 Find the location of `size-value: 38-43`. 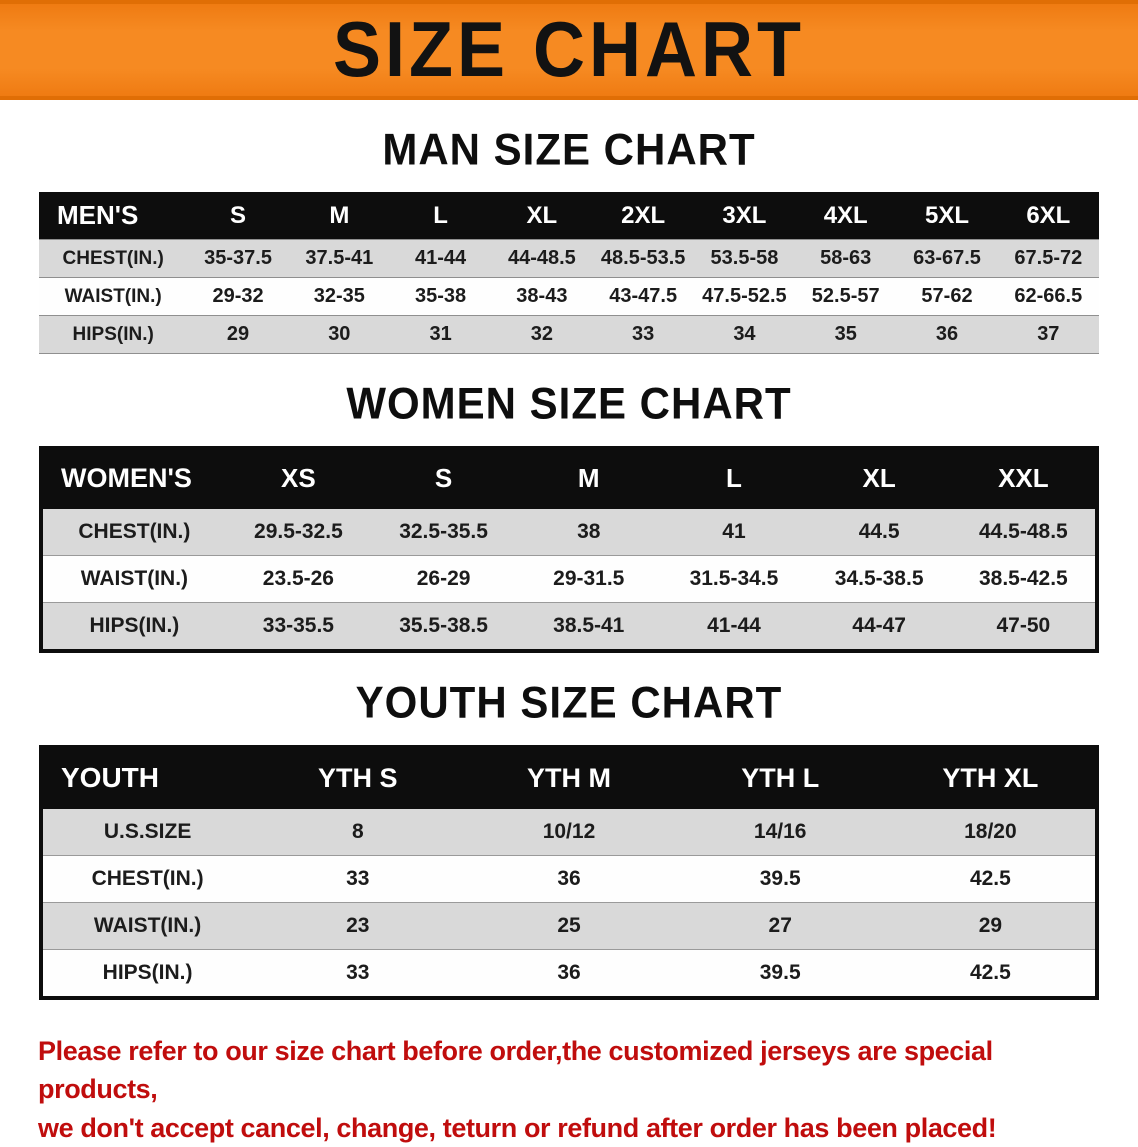

size-value: 38-43 is located at coordinates (542, 296).